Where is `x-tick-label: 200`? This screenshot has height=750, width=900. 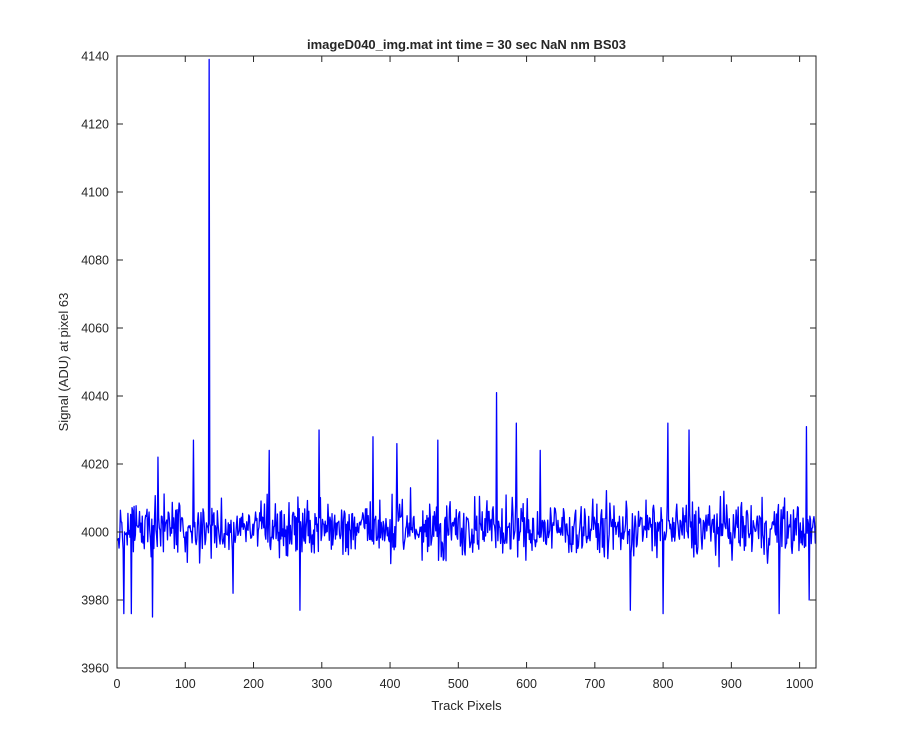 x-tick-label: 200 is located at coordinates (253, 684).